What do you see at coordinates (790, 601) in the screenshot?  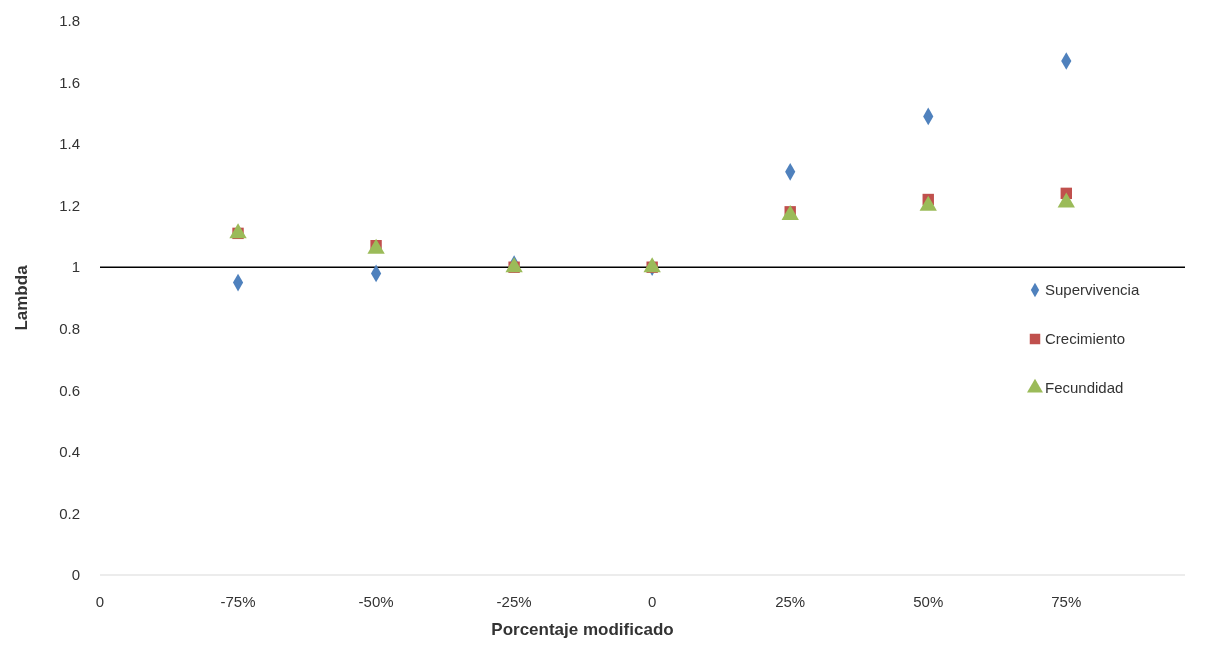 I see `x-tick-label: 25%` at bounding box center [790, 601].